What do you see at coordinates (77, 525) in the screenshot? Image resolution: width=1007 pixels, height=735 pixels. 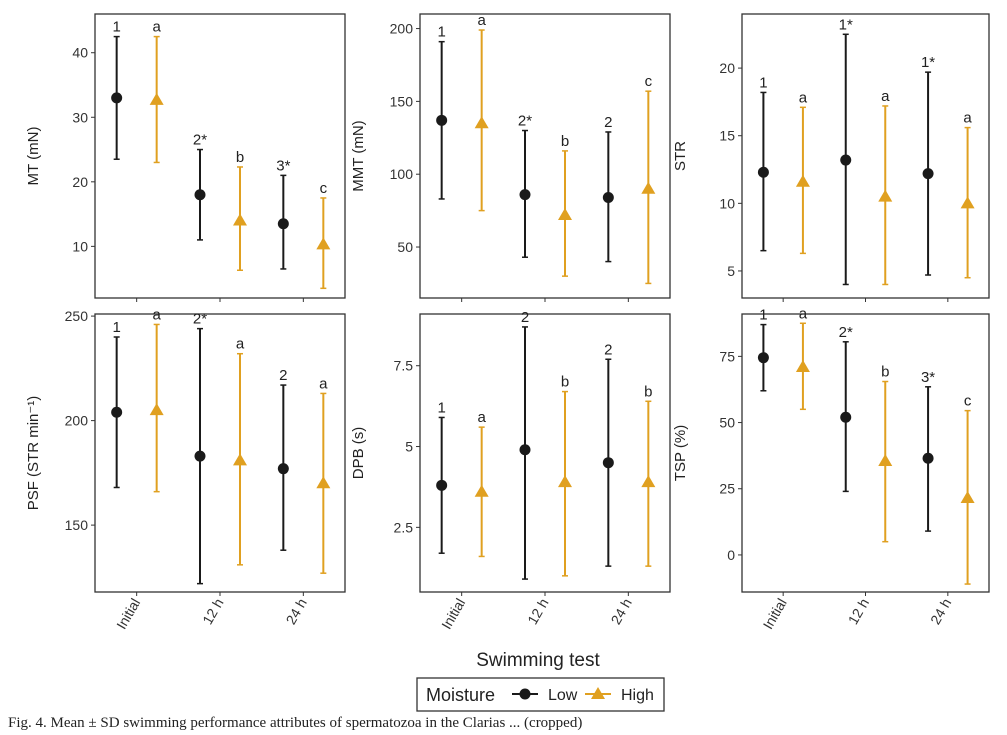 I see `y-tick-label: 150` at bounding box center [77, 525].